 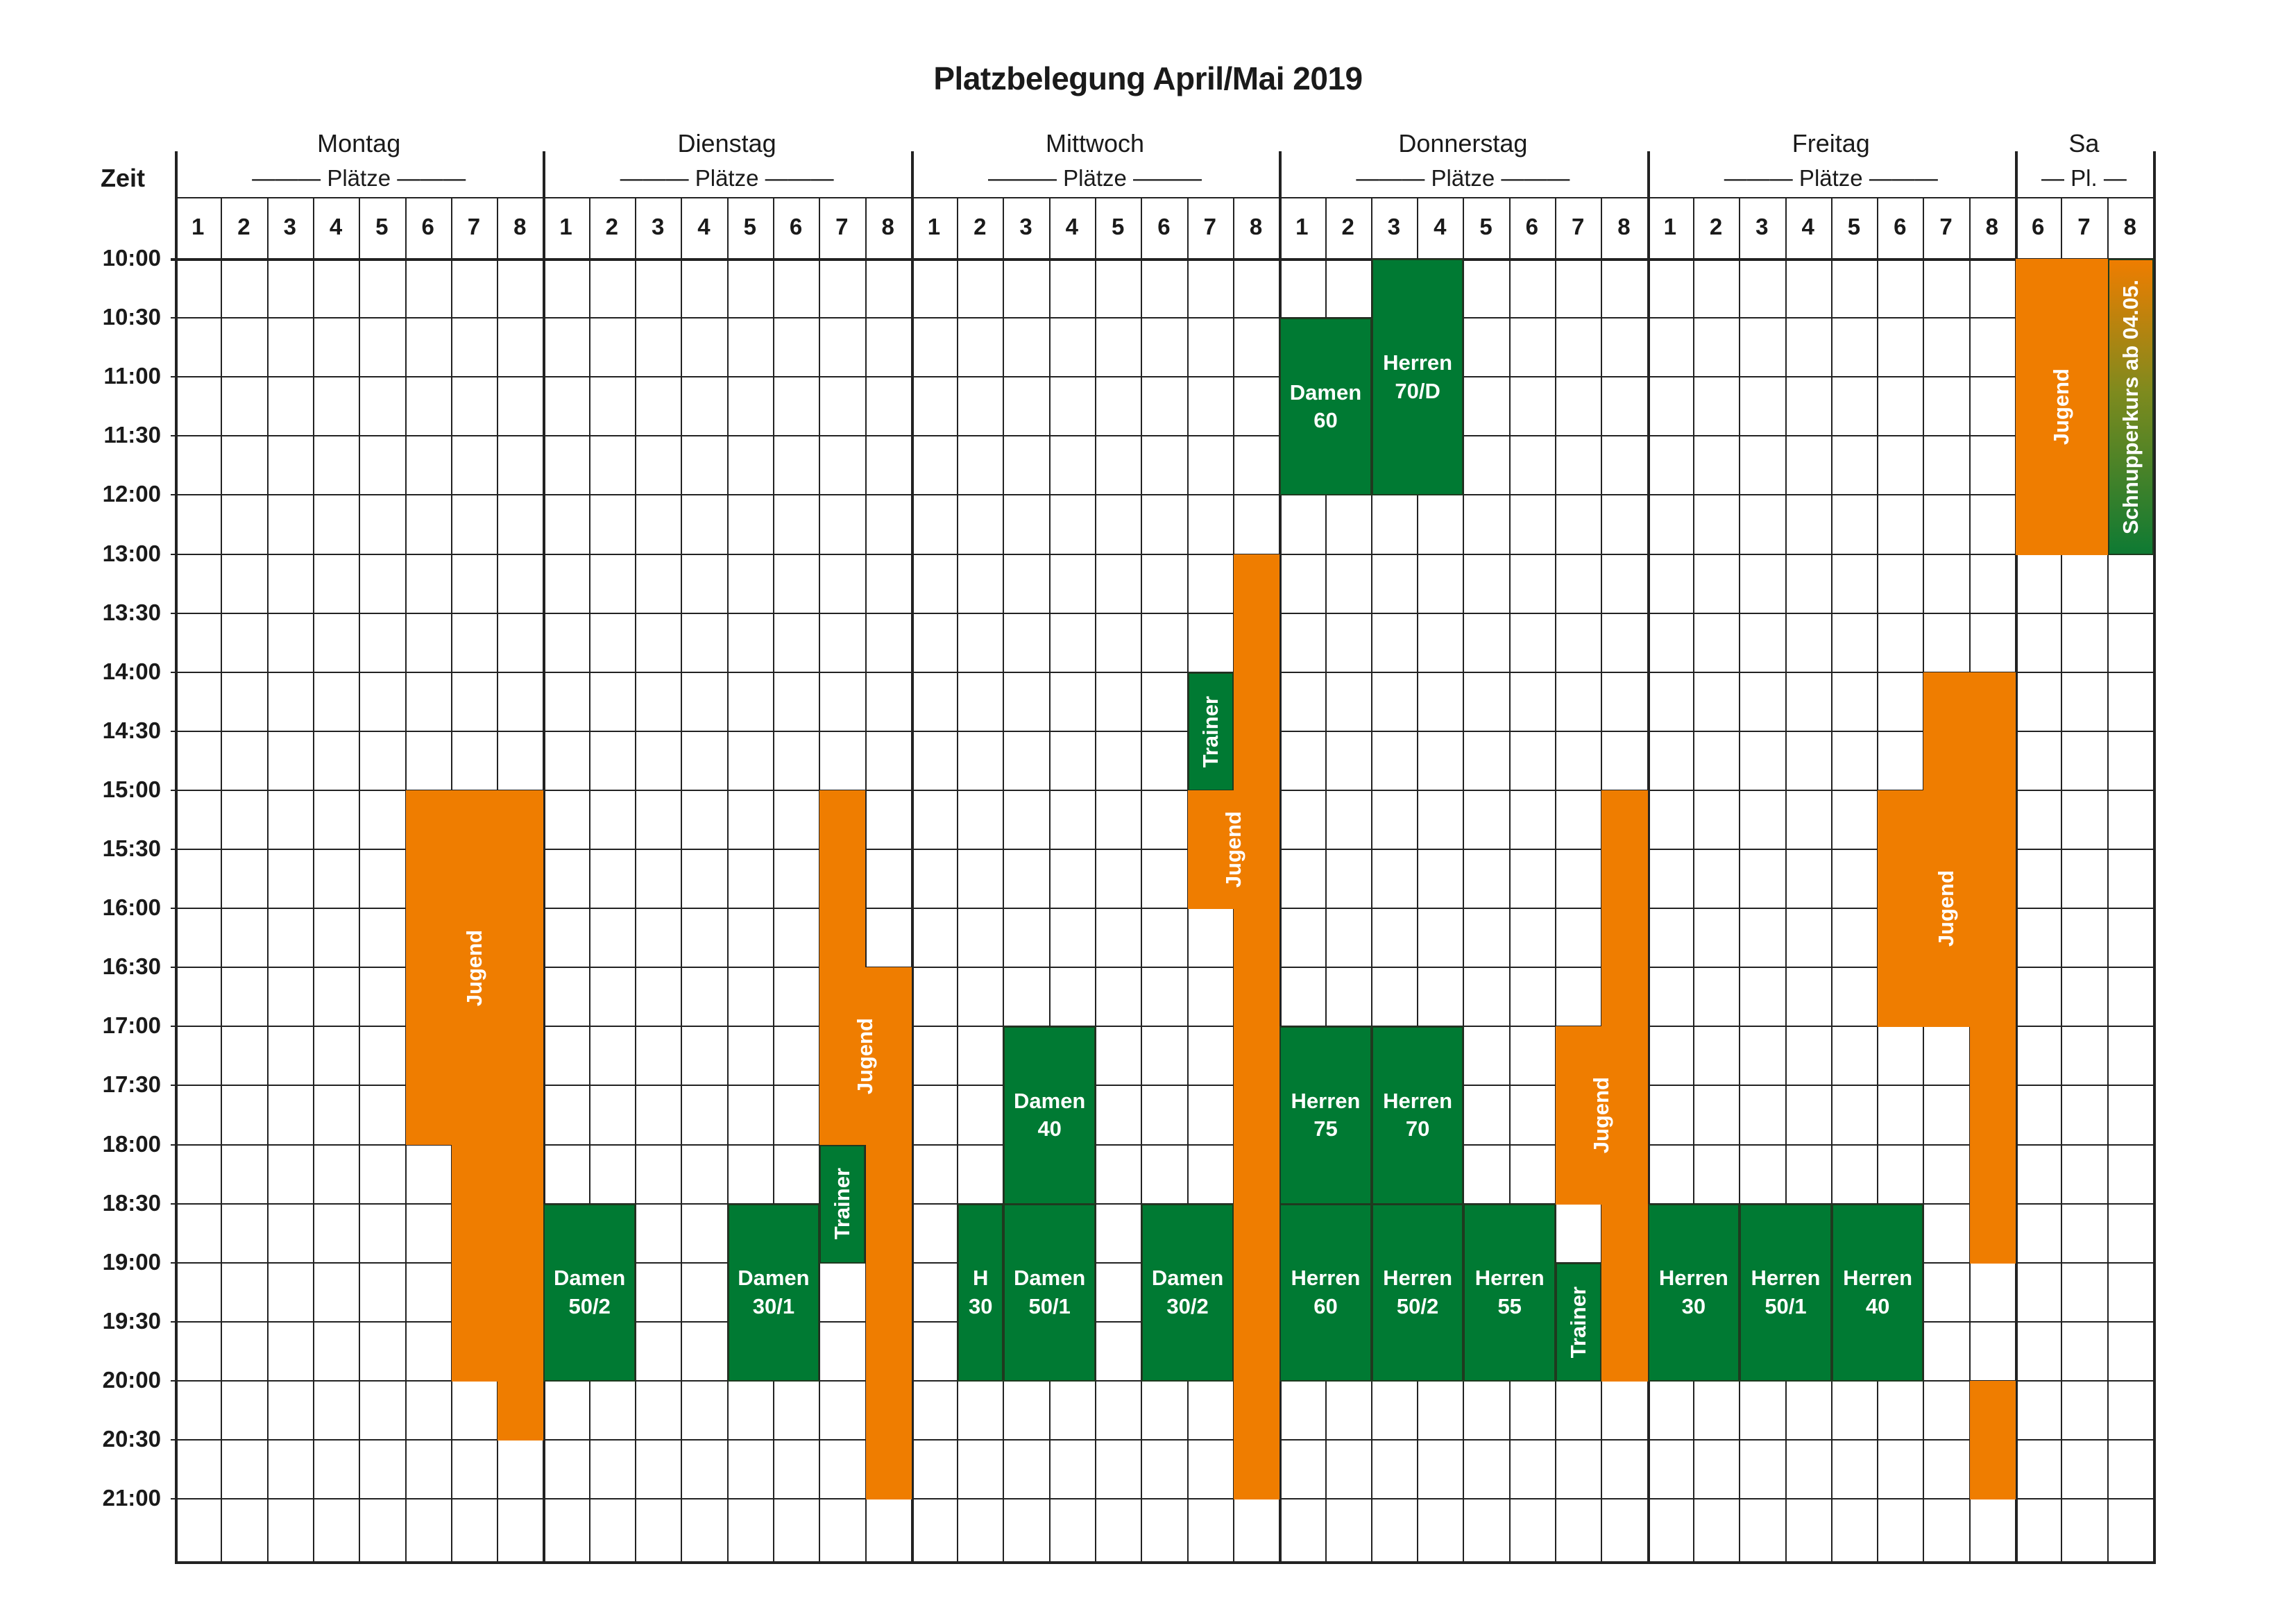 I want to click on booking-block: Herren 70/D, so click(x=1417, y=378).